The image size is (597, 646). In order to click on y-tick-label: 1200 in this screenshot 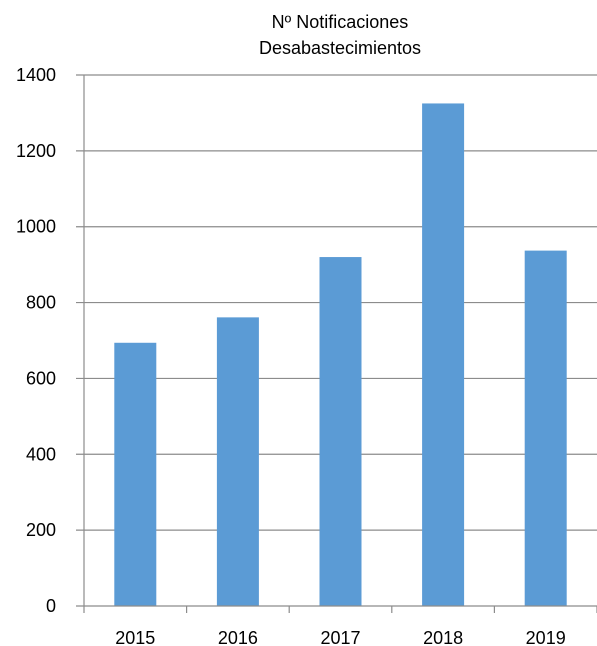, I will do `click(36, 151)`.